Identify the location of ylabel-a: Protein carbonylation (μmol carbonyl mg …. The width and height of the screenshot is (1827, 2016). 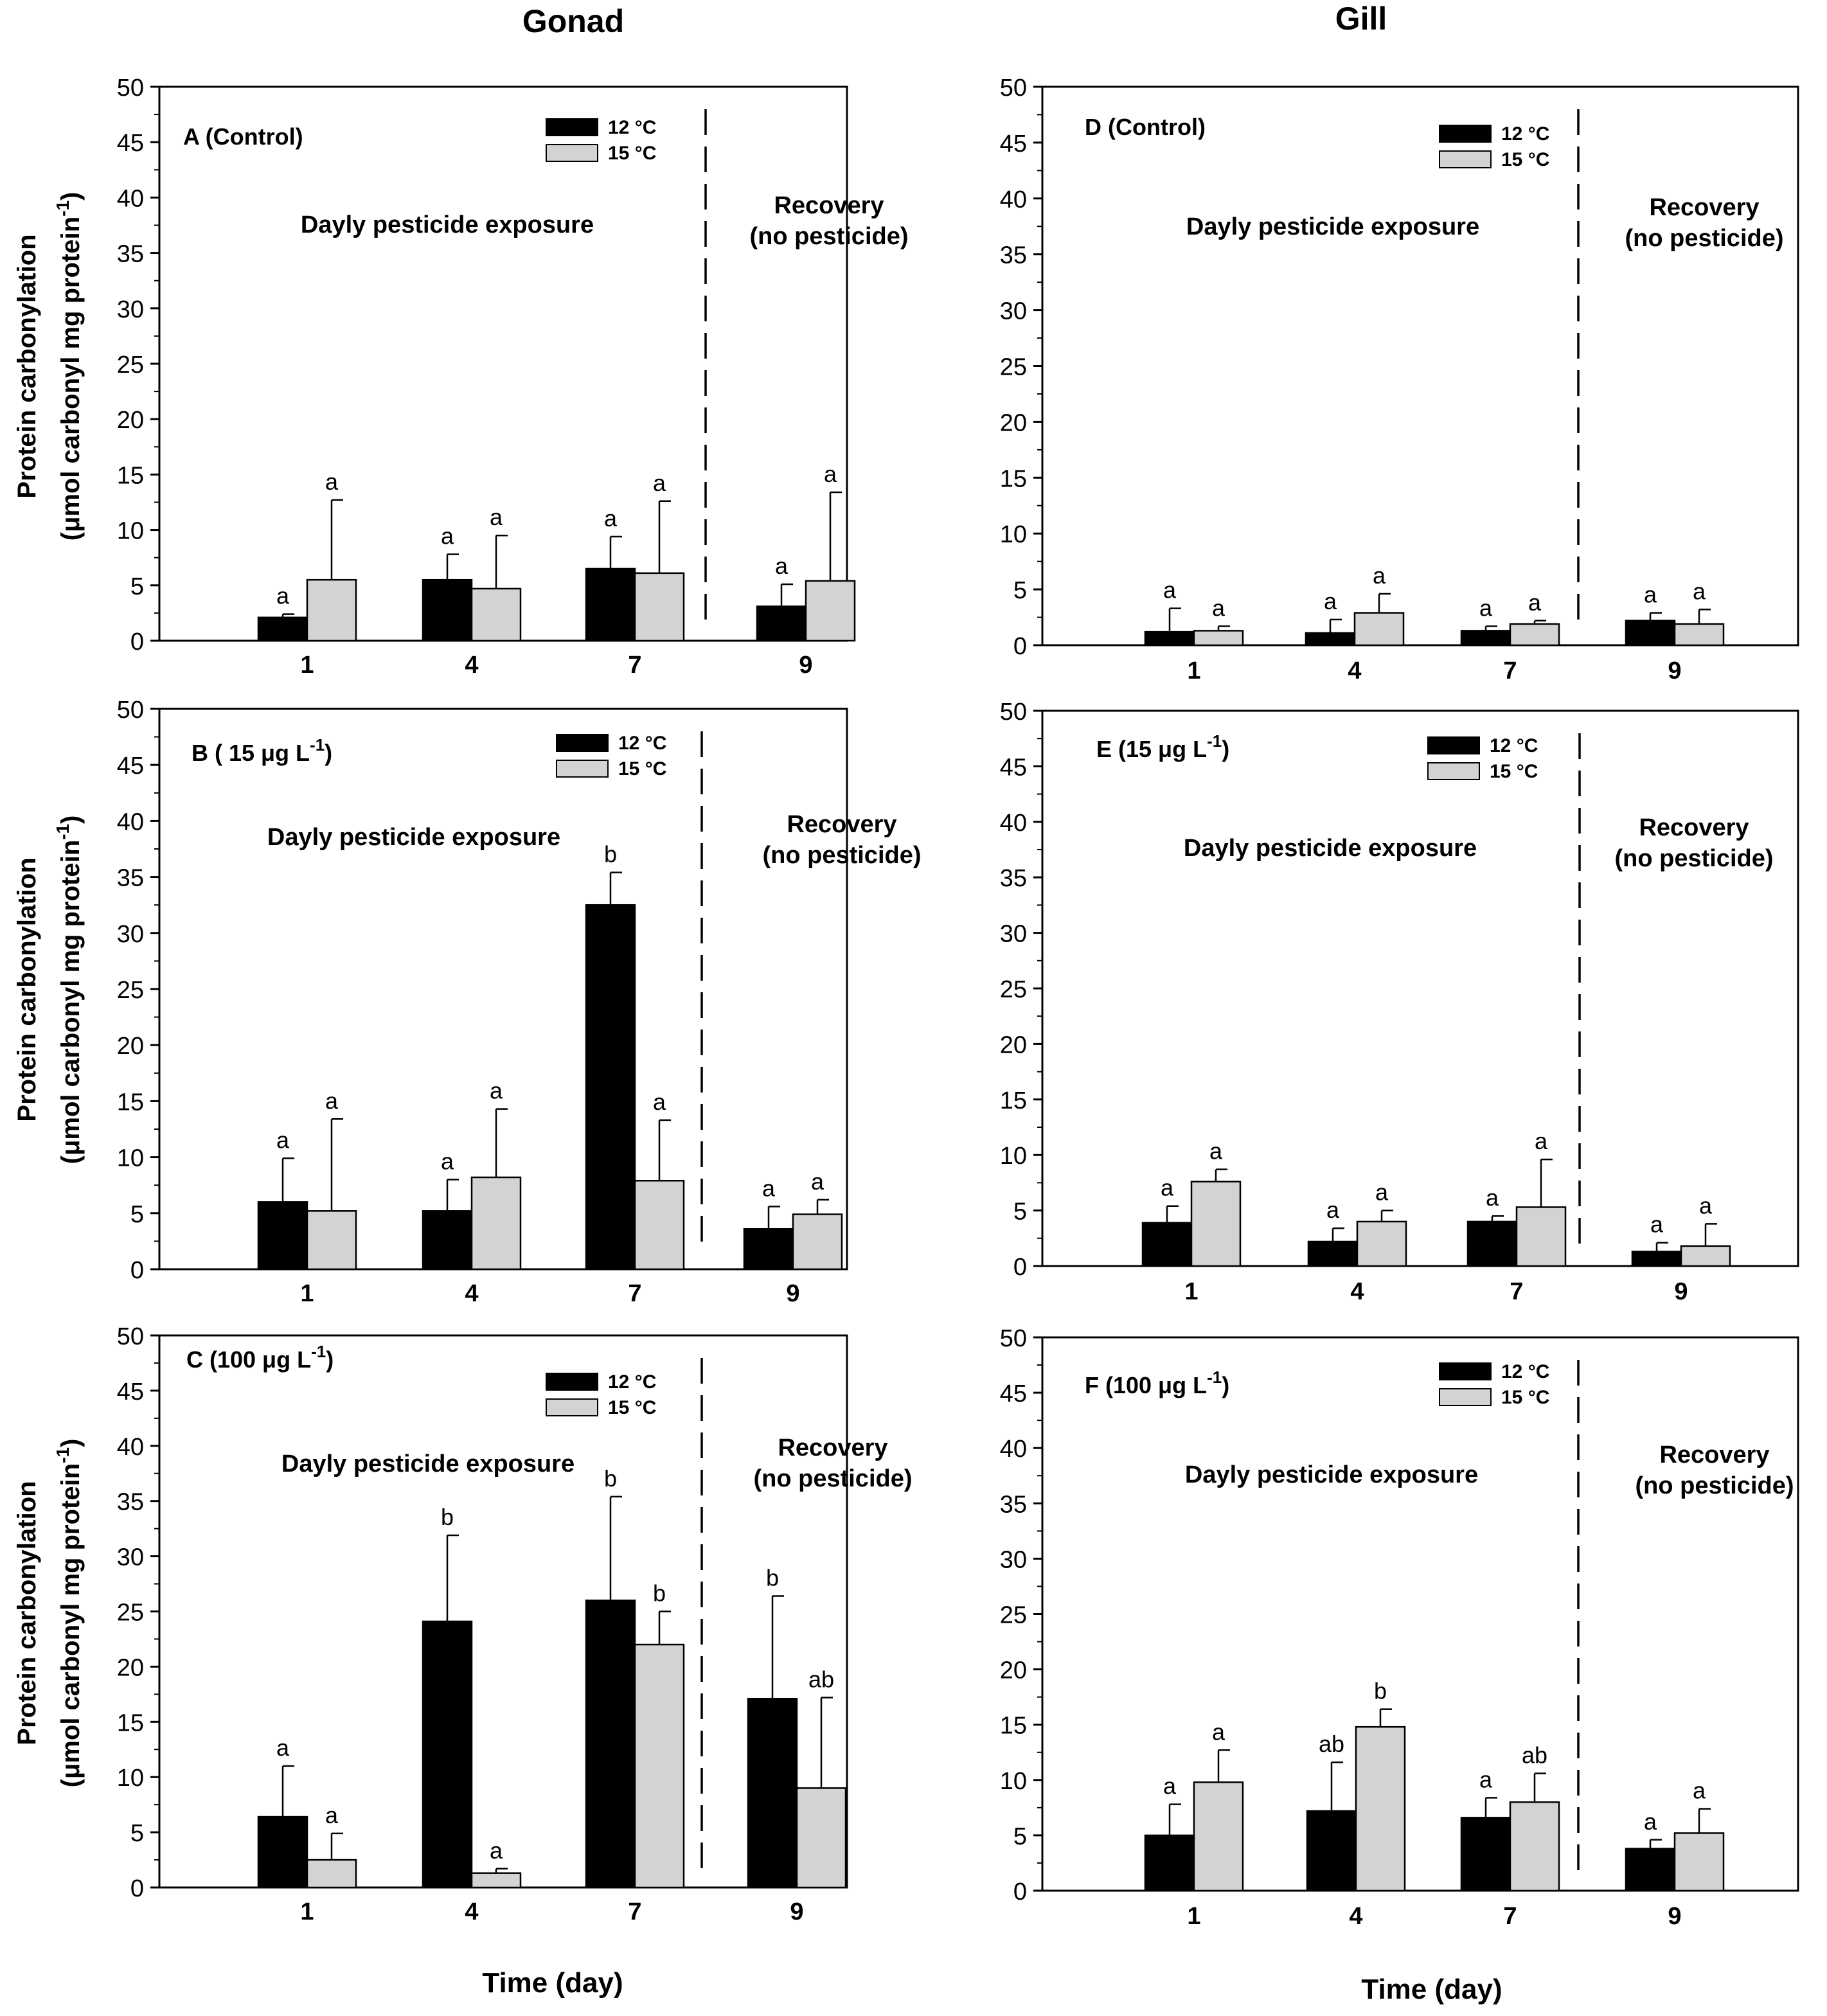
(49, 366).